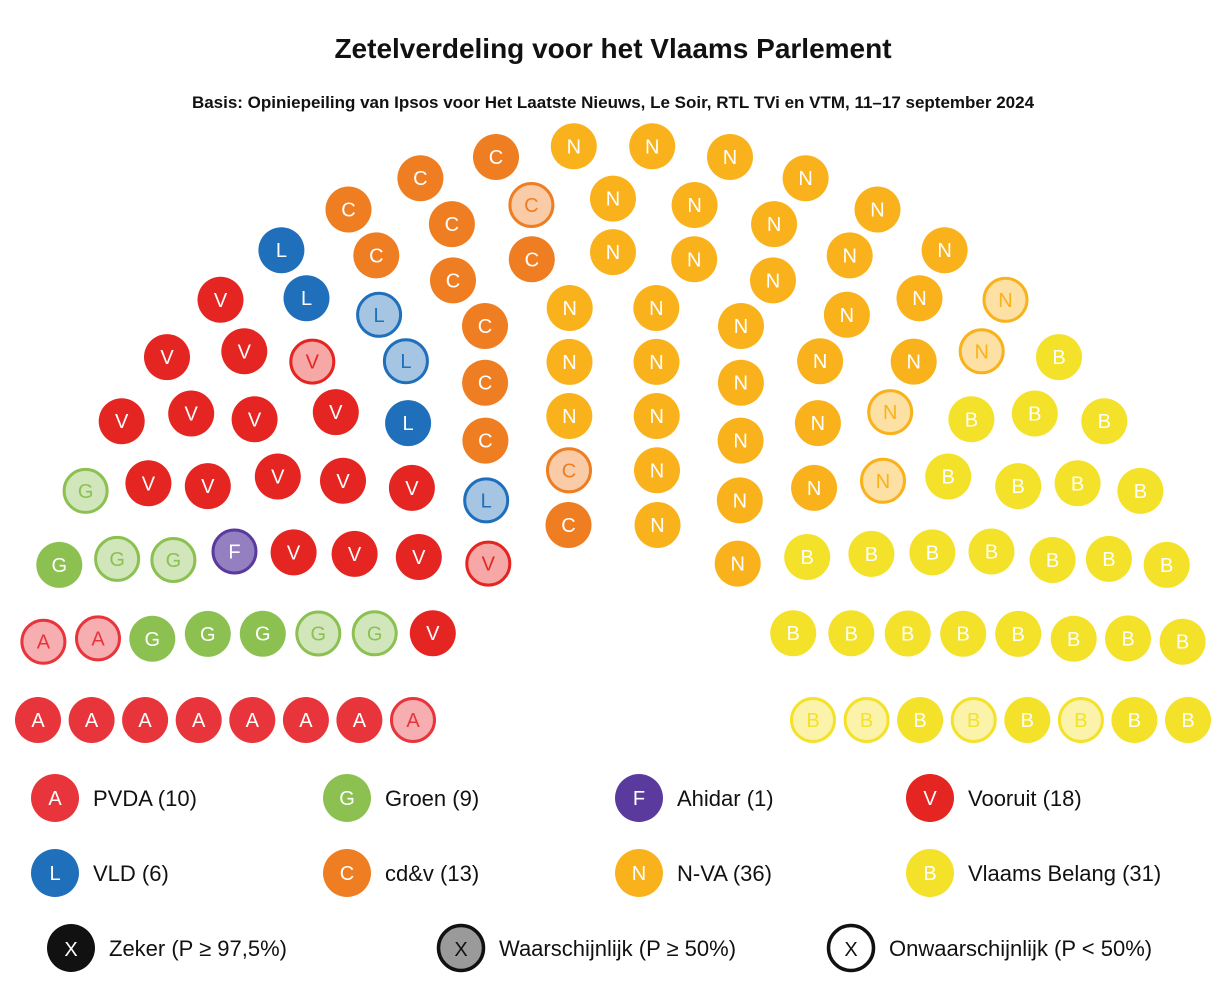 The height and width of the screenshot is (1003, 1226). Describe the element at coordinates (725, 798) in the screenshot. I see `legend-label: Ahidar (1)` at that location.